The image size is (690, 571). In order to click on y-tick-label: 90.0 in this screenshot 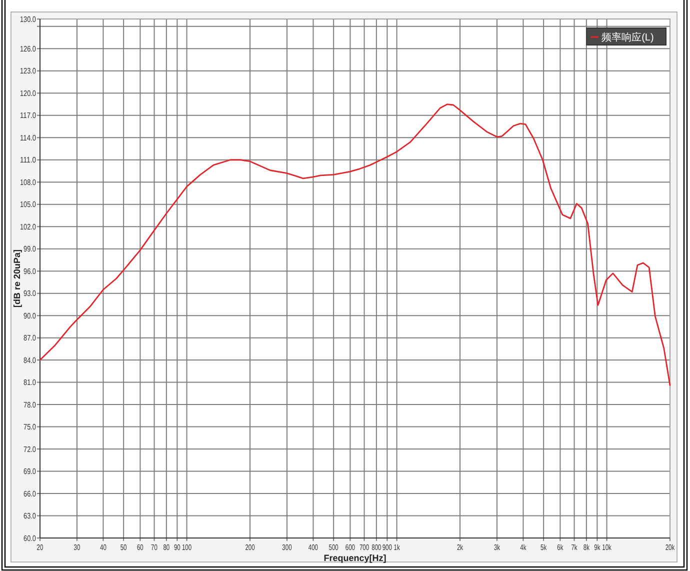, I will do `click(32, 315)`.